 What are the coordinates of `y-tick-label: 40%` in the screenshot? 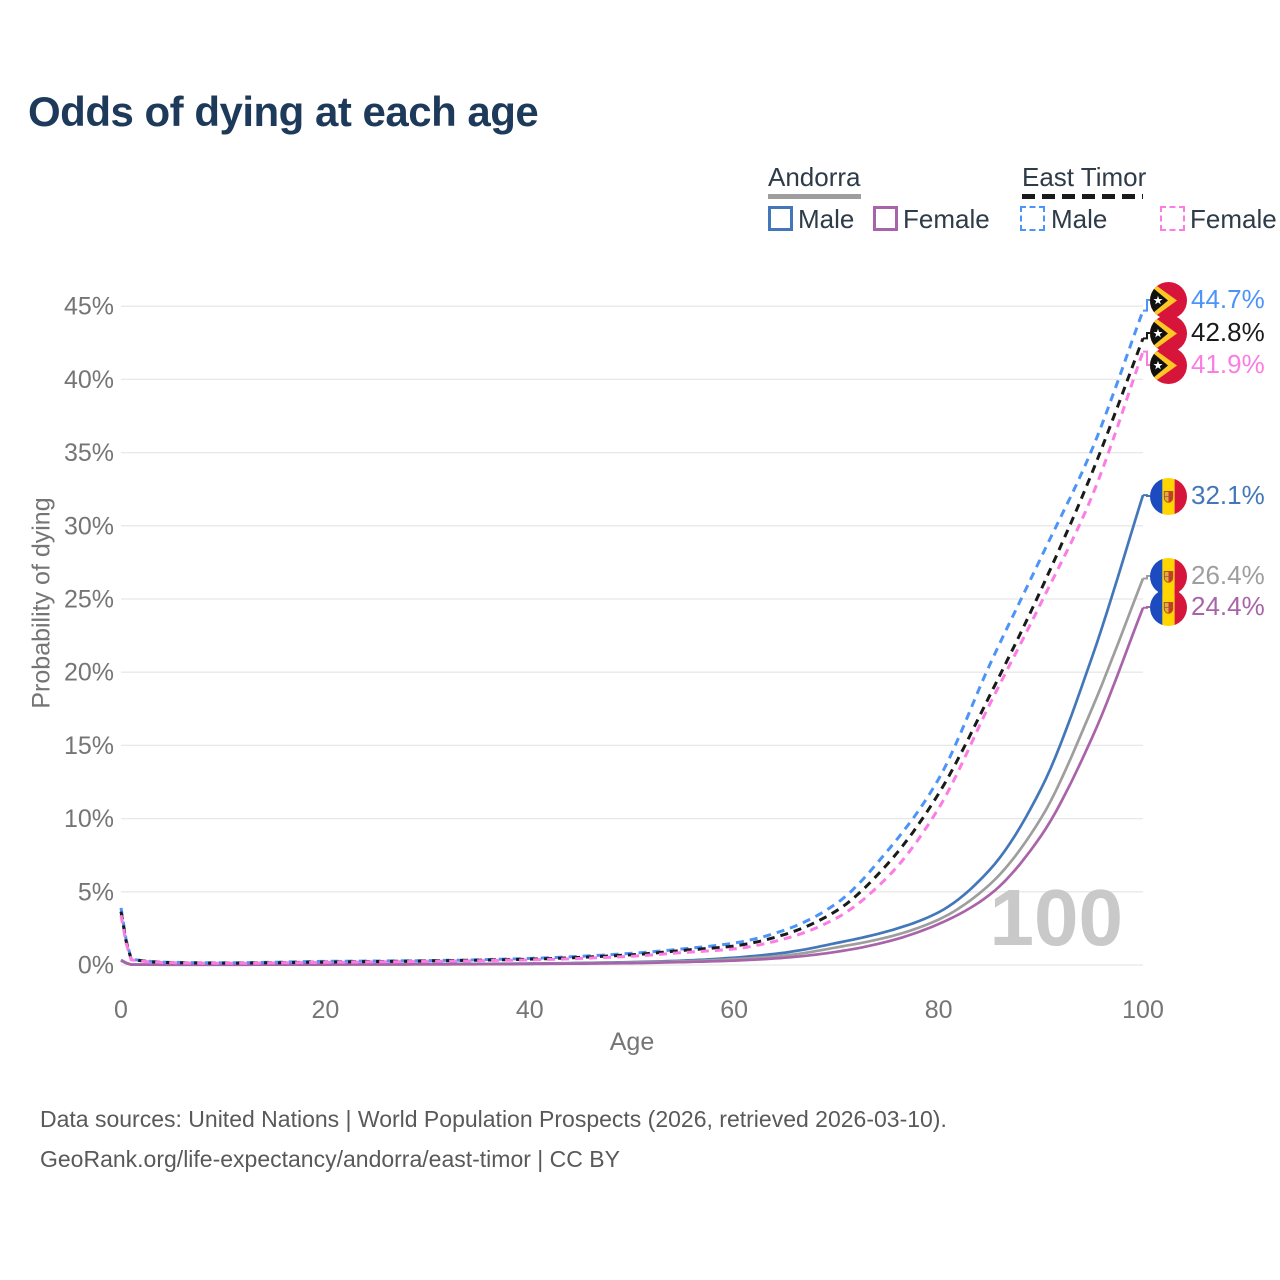 It's located at (89, 380).